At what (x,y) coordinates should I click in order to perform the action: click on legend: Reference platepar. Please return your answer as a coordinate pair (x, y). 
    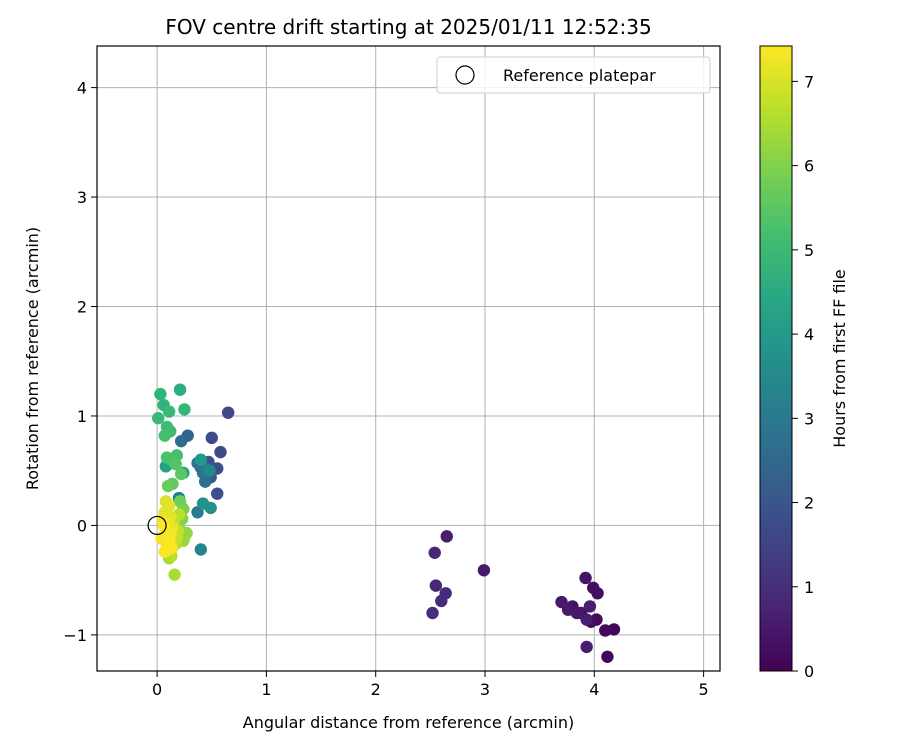
    Looking at the image, I should click on (573, 75).